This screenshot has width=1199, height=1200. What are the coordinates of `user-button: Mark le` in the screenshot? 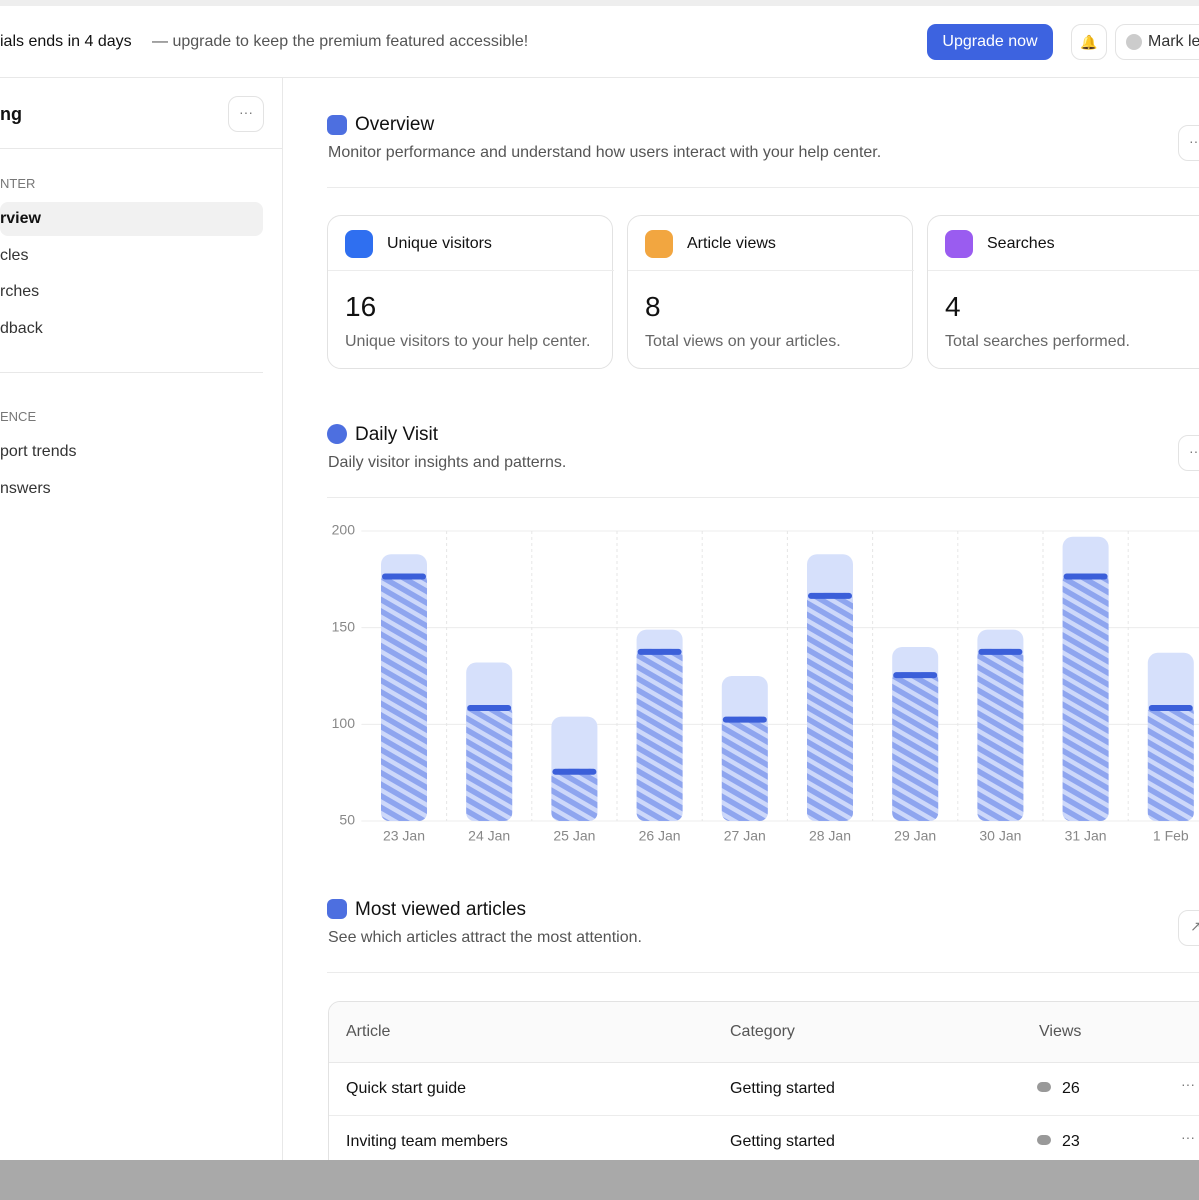 It's located at (1157, 42).